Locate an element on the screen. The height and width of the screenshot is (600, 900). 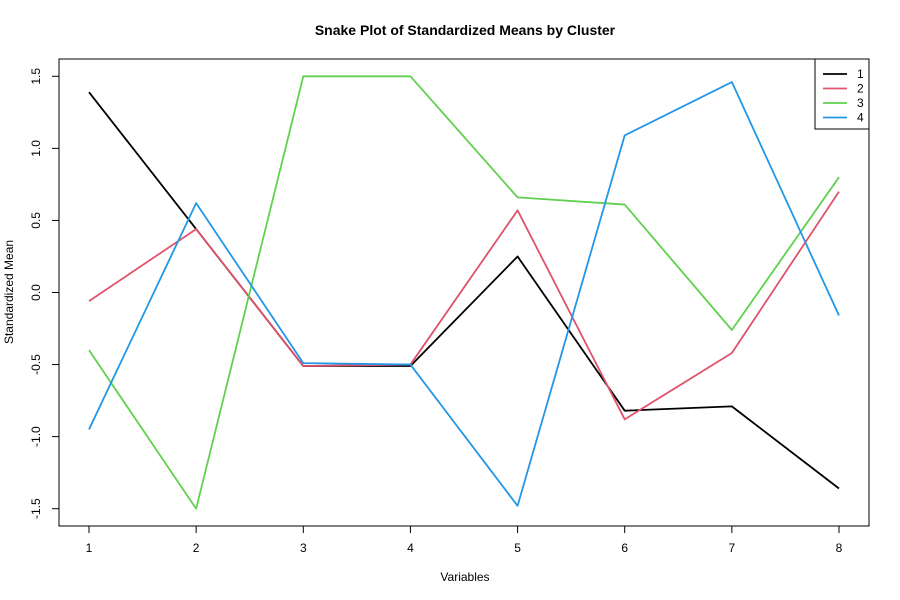
x-tick-label: 2 is located at coordinates (196, 548).